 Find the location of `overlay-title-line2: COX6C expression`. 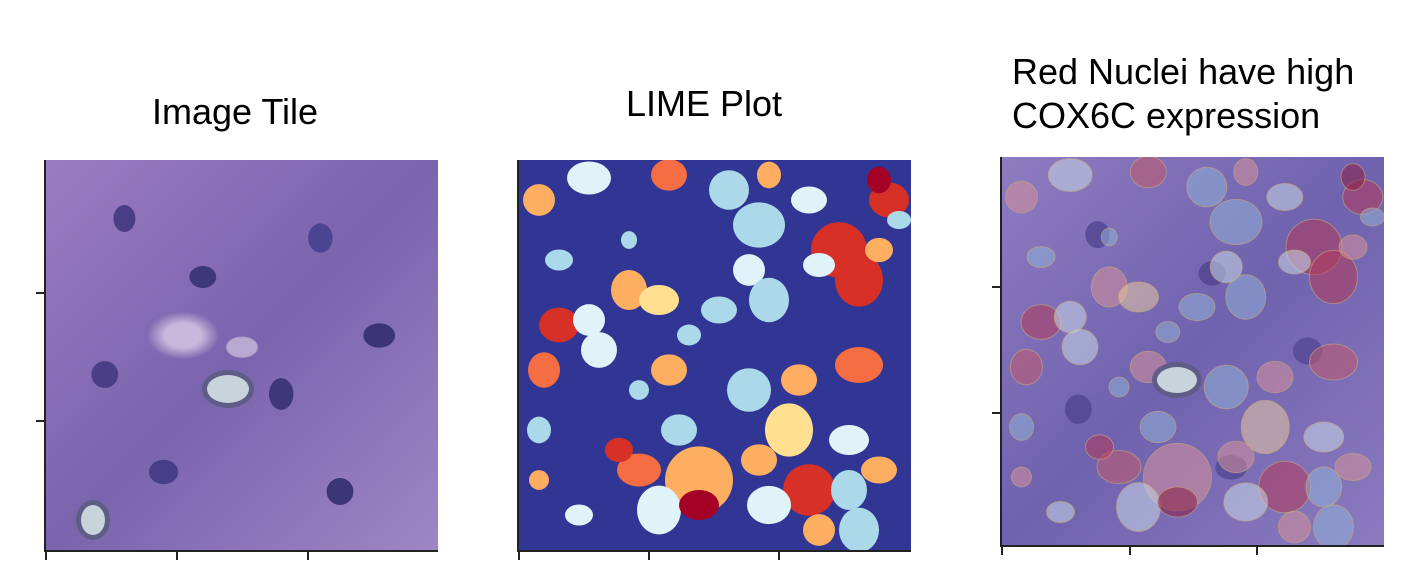

overlay-title-line2: COX6C expression is located at coordinates (1166, 115).